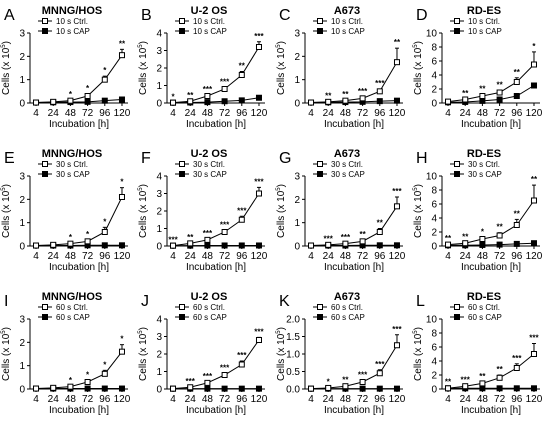 Image resolution: width=550 pixels, height=434 pixels. What do you see at coordinates (6, 211) in the screenshot?
I see `y-axis-title: Cells (x 105)` at bounding box center [6, 211].